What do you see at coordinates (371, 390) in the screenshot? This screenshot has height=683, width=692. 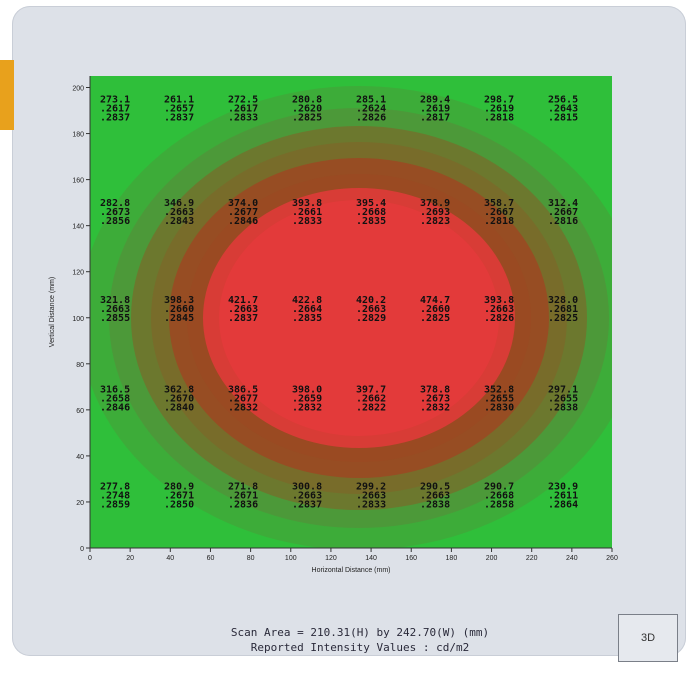 I see `data-label: 397.7` at bounding box center [371, 390].